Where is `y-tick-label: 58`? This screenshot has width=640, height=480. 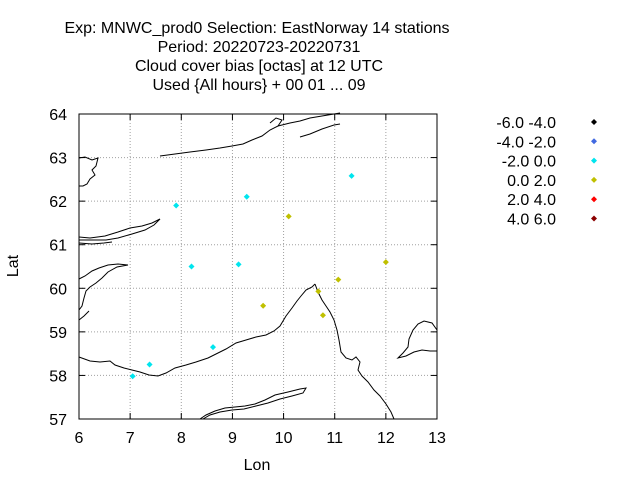
y-tick-label: 58 is located at coordinates (58, 376).